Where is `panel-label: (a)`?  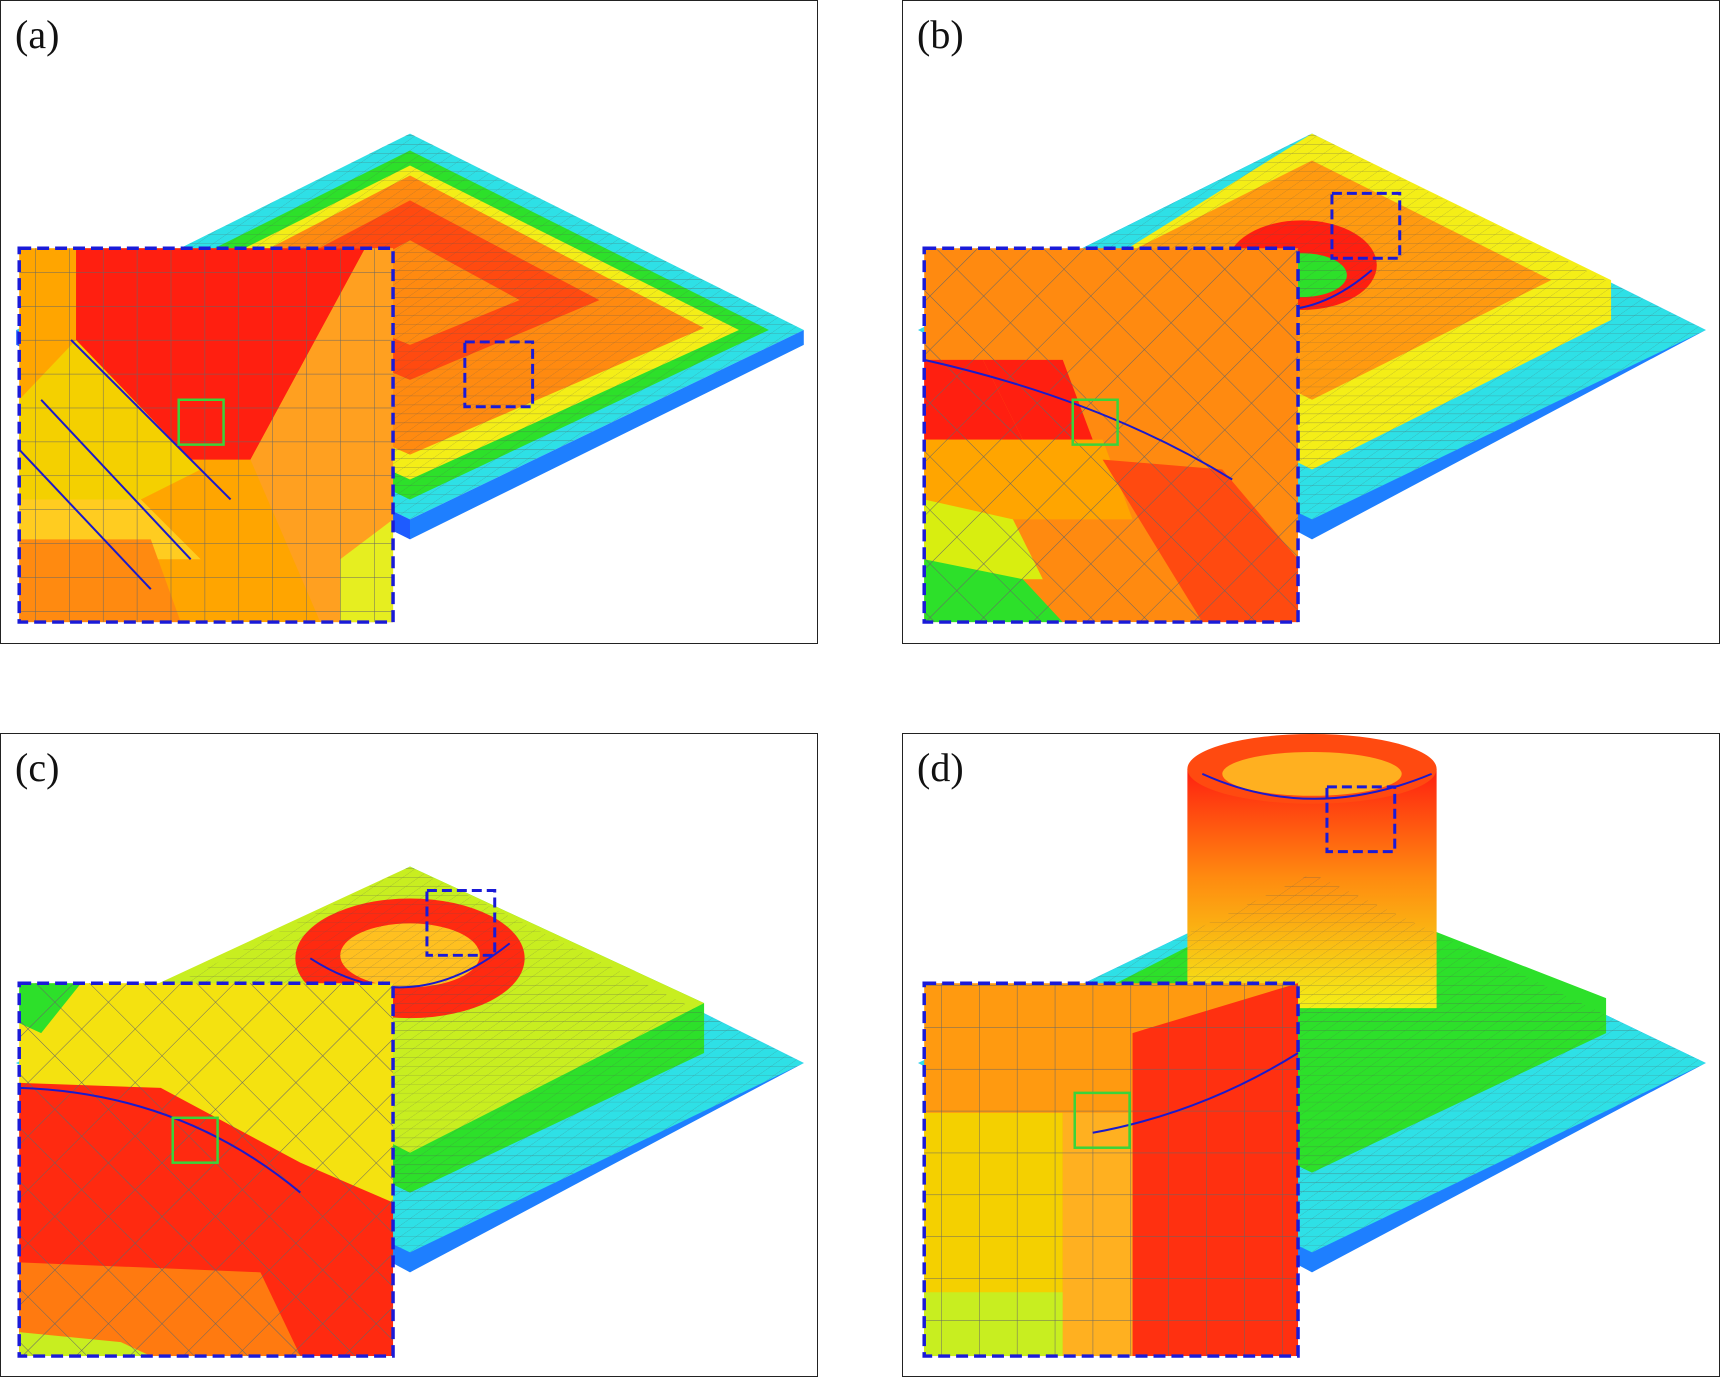 panel-label: (a) is located at coordinates (37, 34).